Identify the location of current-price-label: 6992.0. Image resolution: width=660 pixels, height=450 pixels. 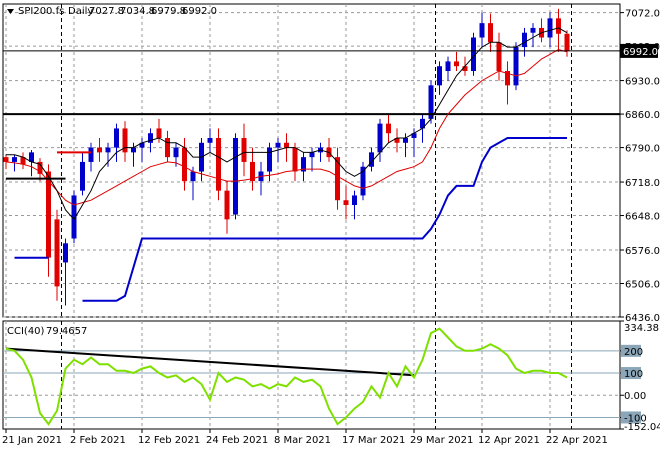
(640, 52).